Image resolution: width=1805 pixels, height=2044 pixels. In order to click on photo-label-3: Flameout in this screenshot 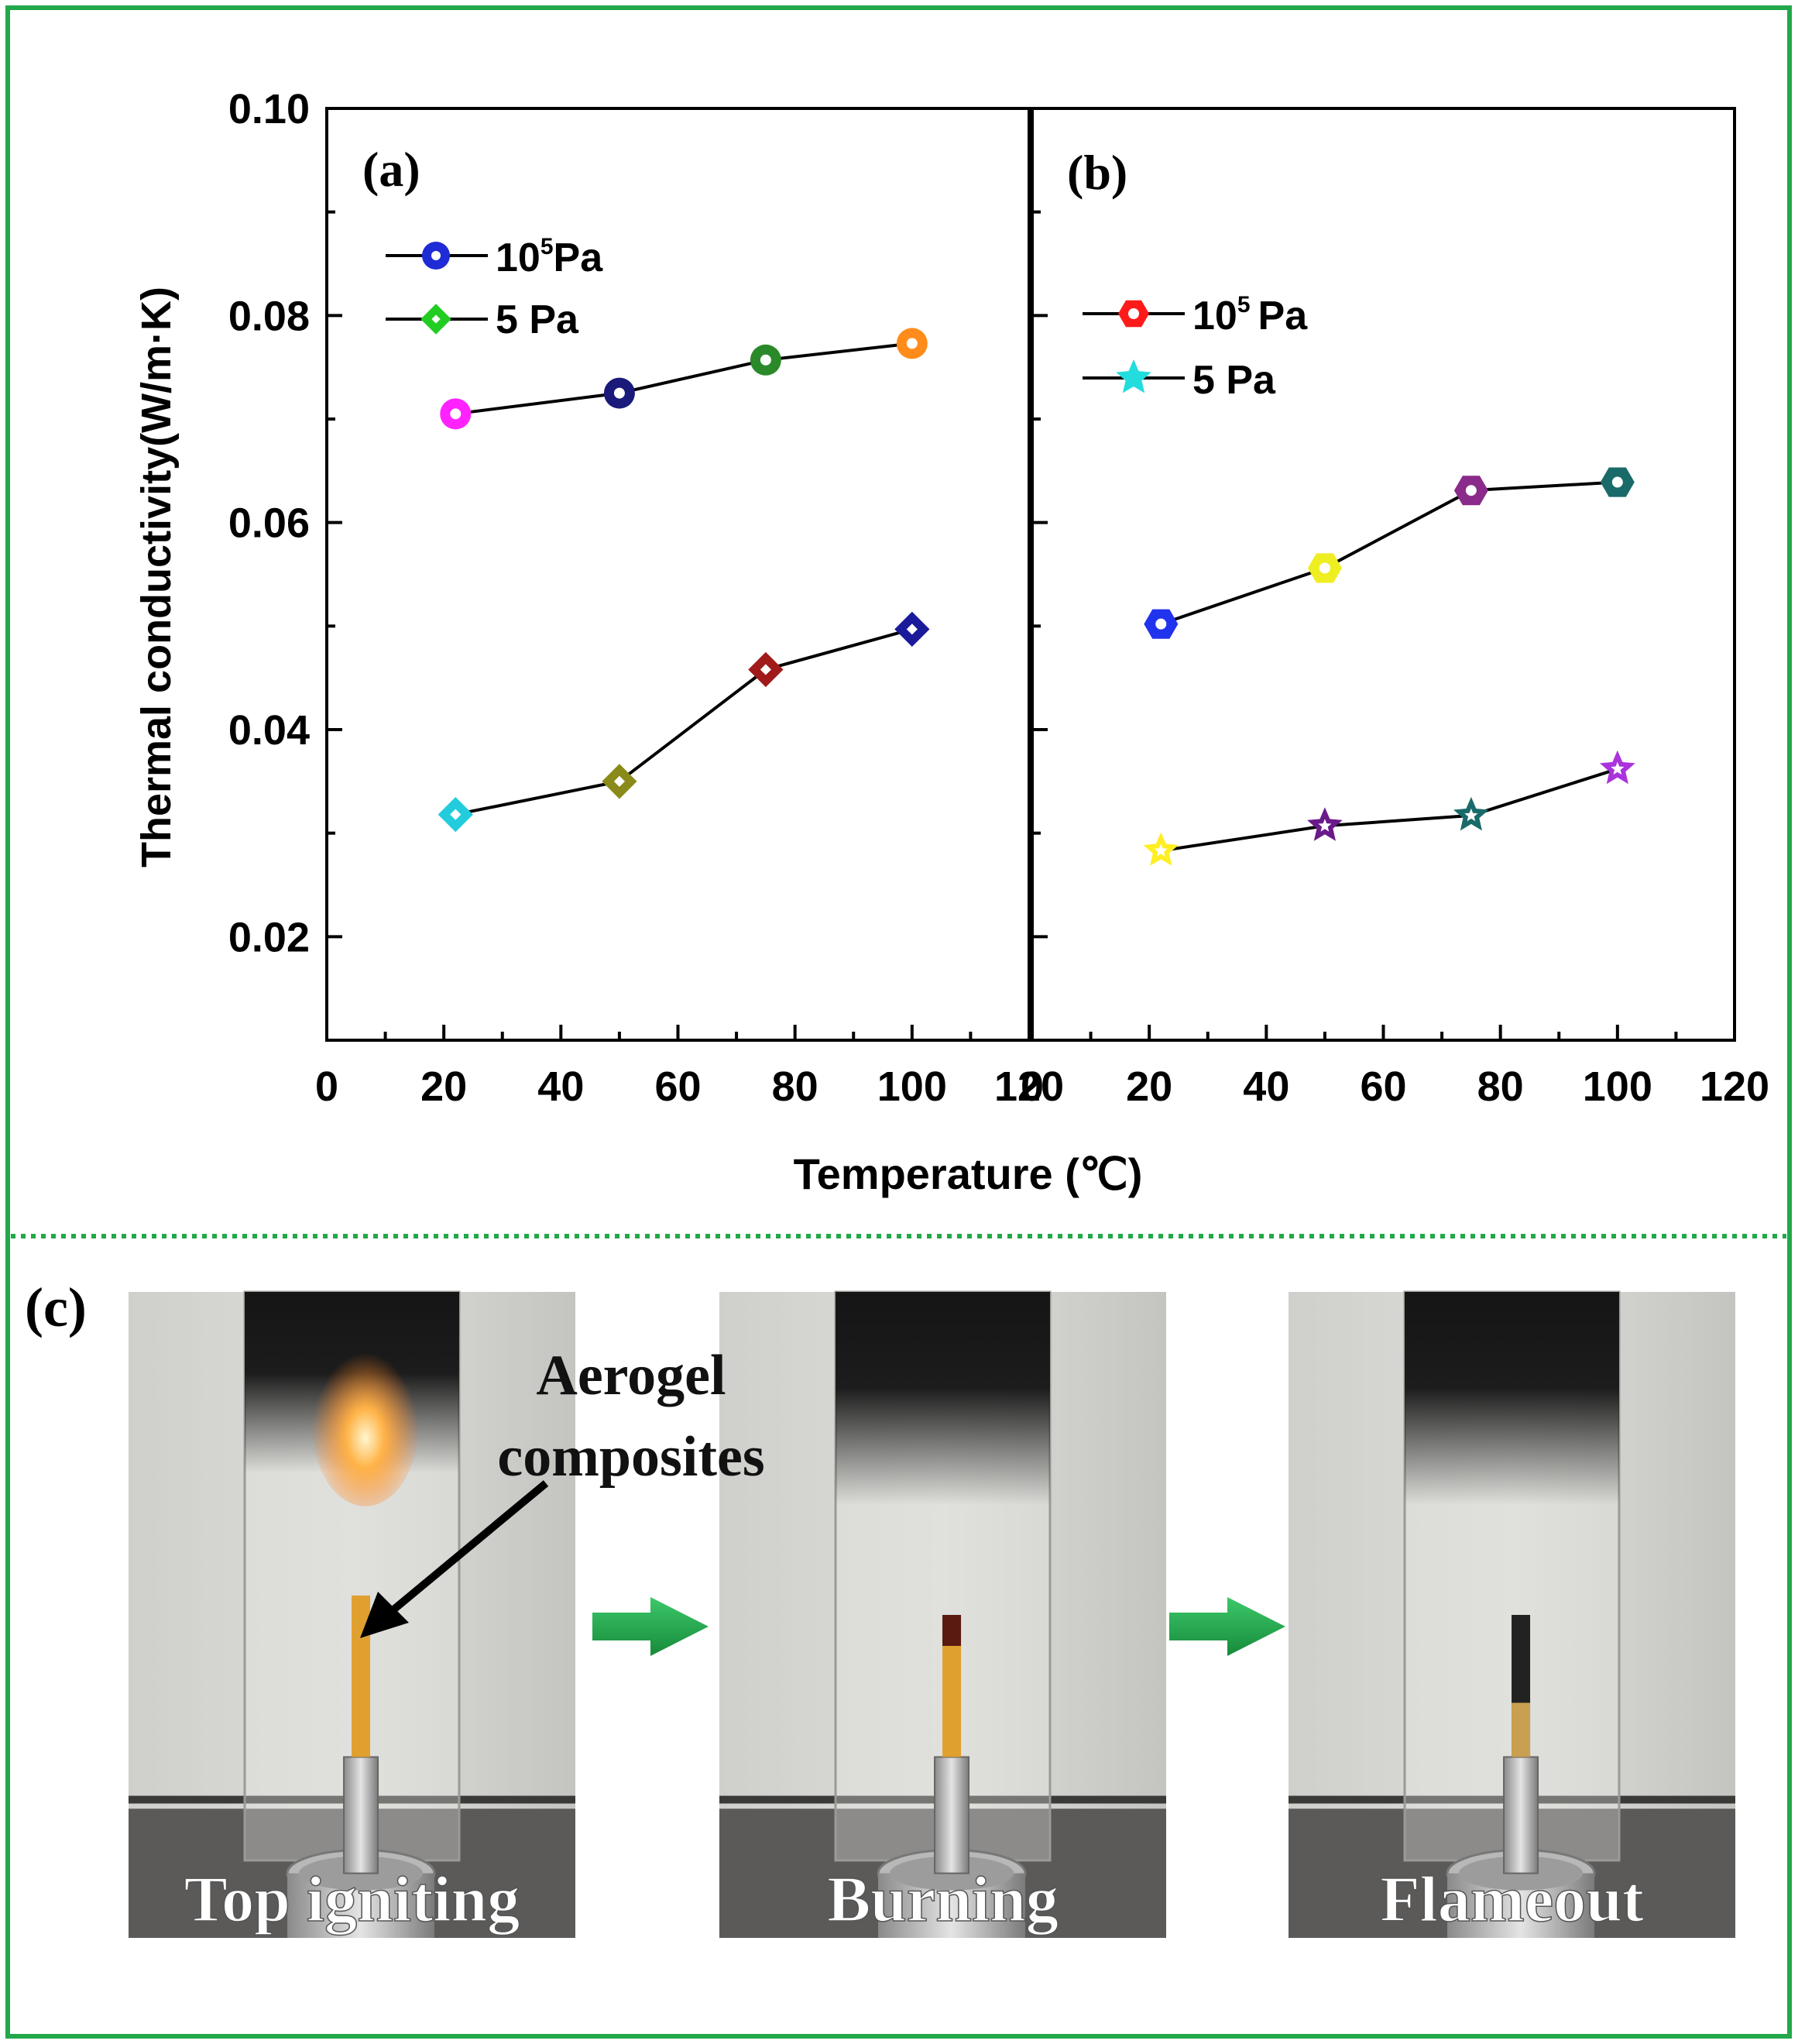, I will do `click(1512, 1900)`.